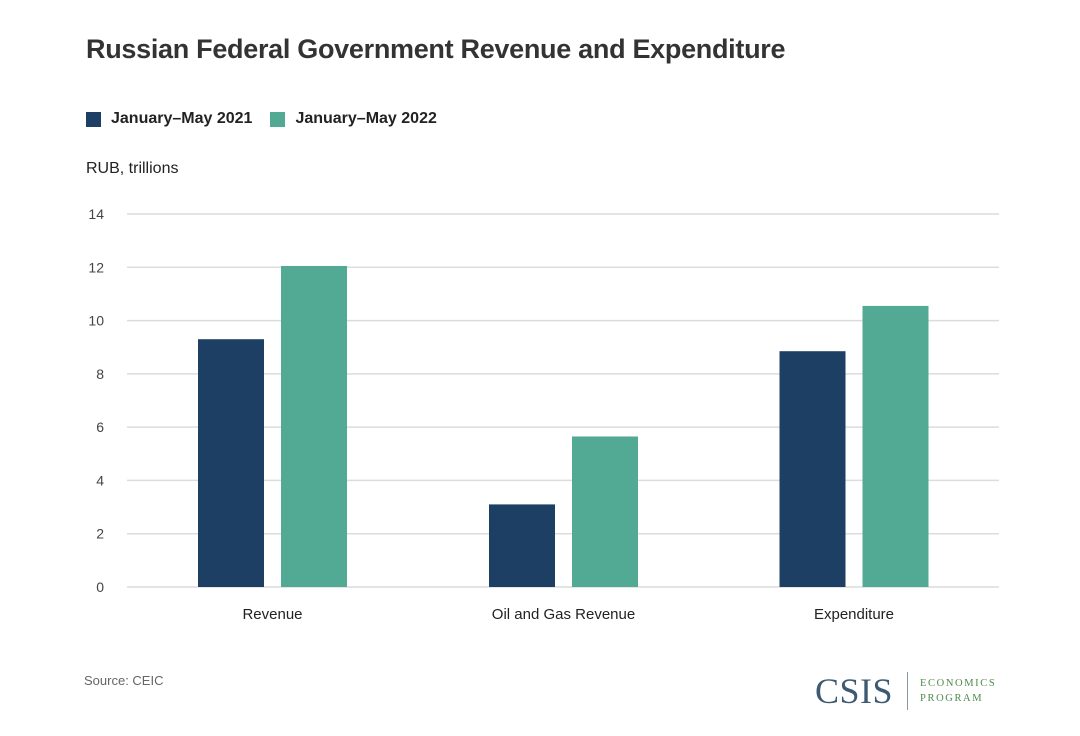 The image size is (1080, 736). I want to click on bar-expenditure-2022, so click(895, 446).